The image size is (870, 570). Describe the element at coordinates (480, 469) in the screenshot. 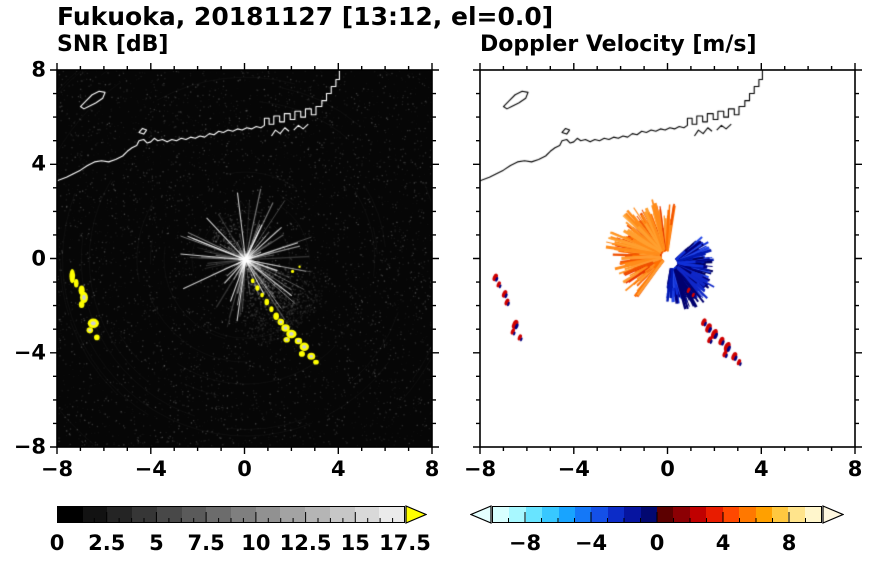

I see `velocity-x-tick-label: −8` at that location.